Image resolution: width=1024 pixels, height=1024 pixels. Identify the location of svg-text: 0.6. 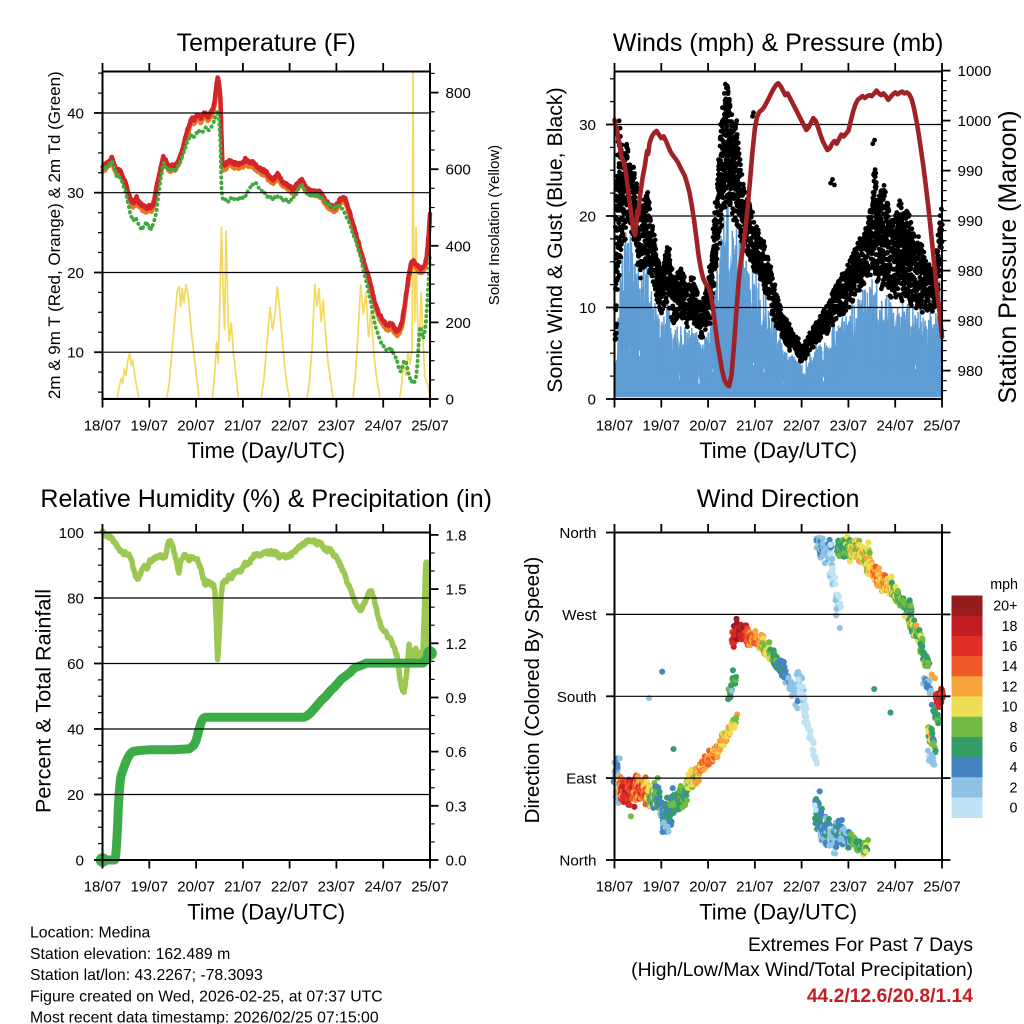
(456, 752).